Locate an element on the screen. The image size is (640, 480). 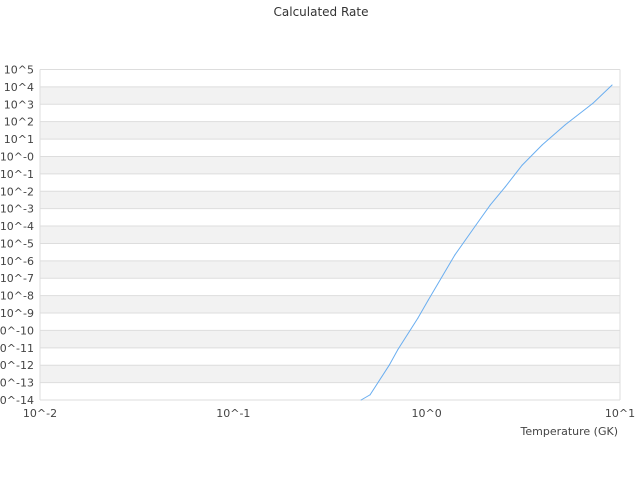
y-tick-label: 10^-12 is located at coordinates (17, 365).